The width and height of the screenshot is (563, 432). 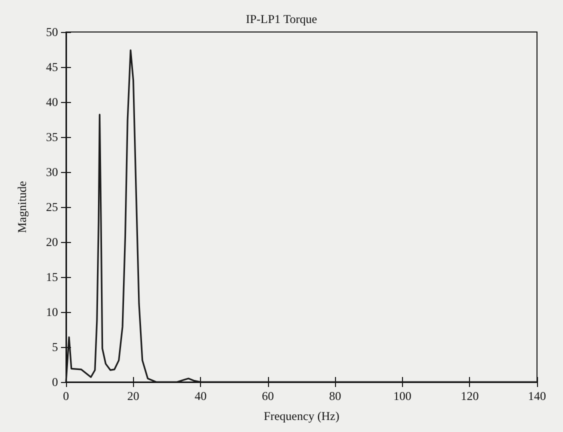 What do you see at coordinates (22, 207) in the screenshot?
I see `y-axis-title: Magnitude` at bounding box center [22, 207].